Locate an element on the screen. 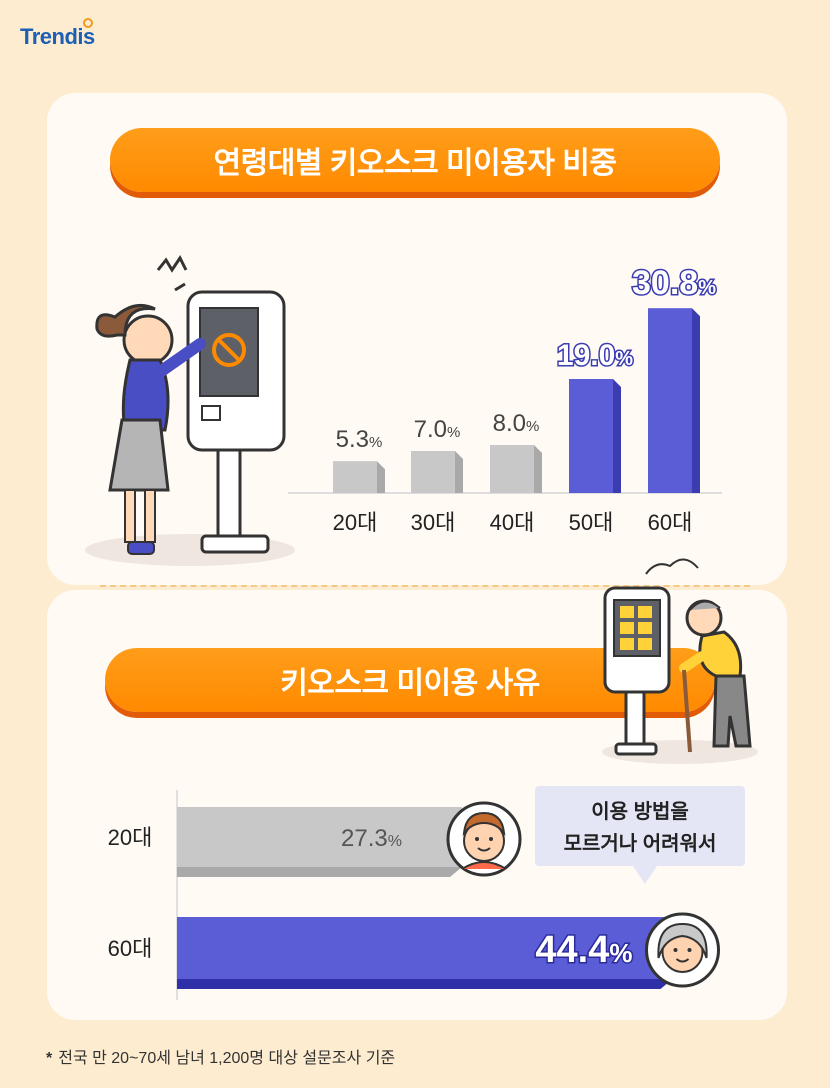 The image size is (830, 1088). no-entry-icon is located at coordinates (229, 350).